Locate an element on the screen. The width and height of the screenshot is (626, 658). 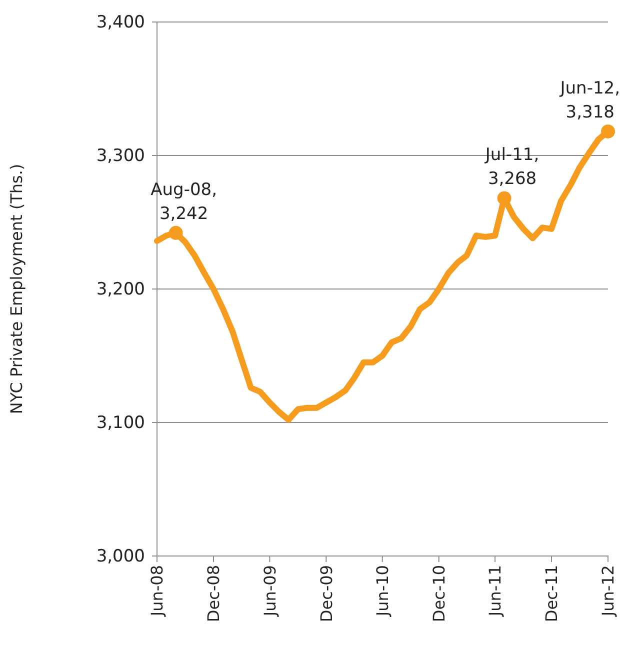
x-tick-label: Jun-10 is located at coordinates (382, 591).